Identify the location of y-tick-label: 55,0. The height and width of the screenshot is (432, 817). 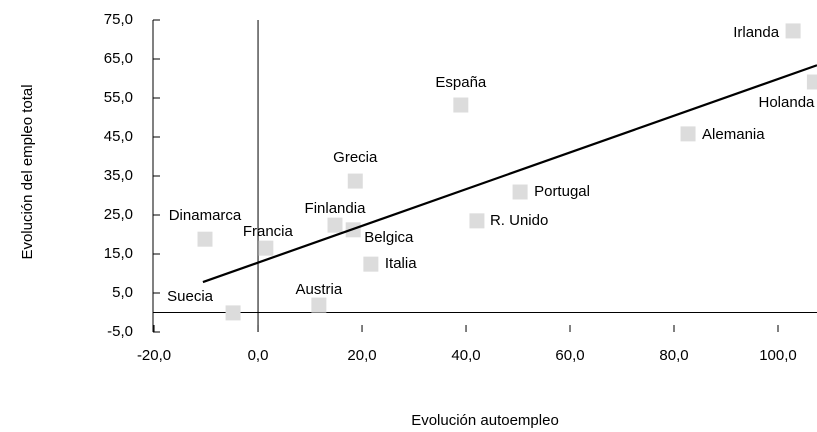
(118, 97).